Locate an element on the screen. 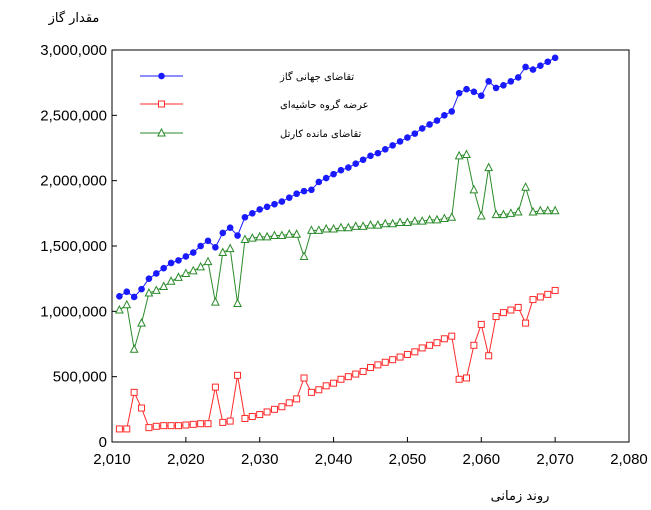  x-tick-label: 2,080 is located at coordinates (629, 459).